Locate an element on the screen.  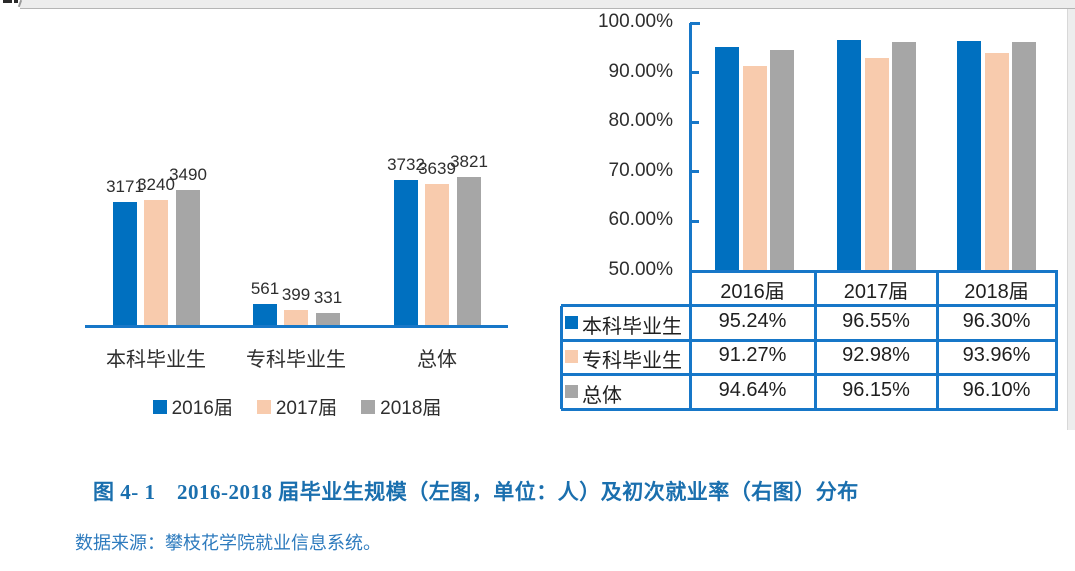
table-header-2018届: 2018届 is located at coordinates (996, 292).